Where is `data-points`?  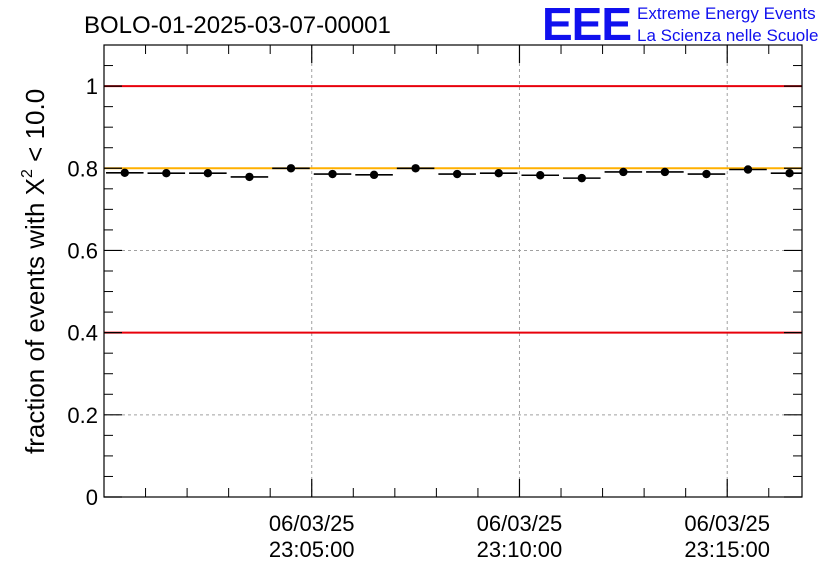 data-points is located at coordinates (454, 173).